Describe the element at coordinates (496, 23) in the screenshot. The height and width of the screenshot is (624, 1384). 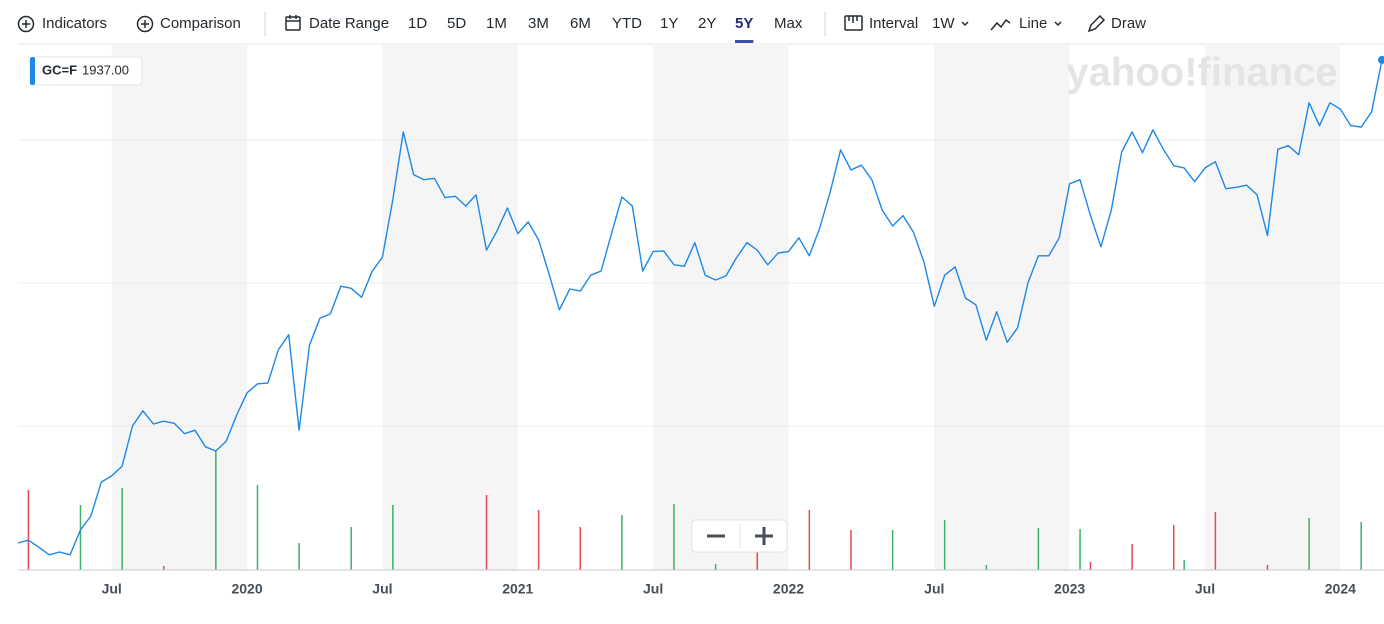
I see `range-button: 1M` at that location.